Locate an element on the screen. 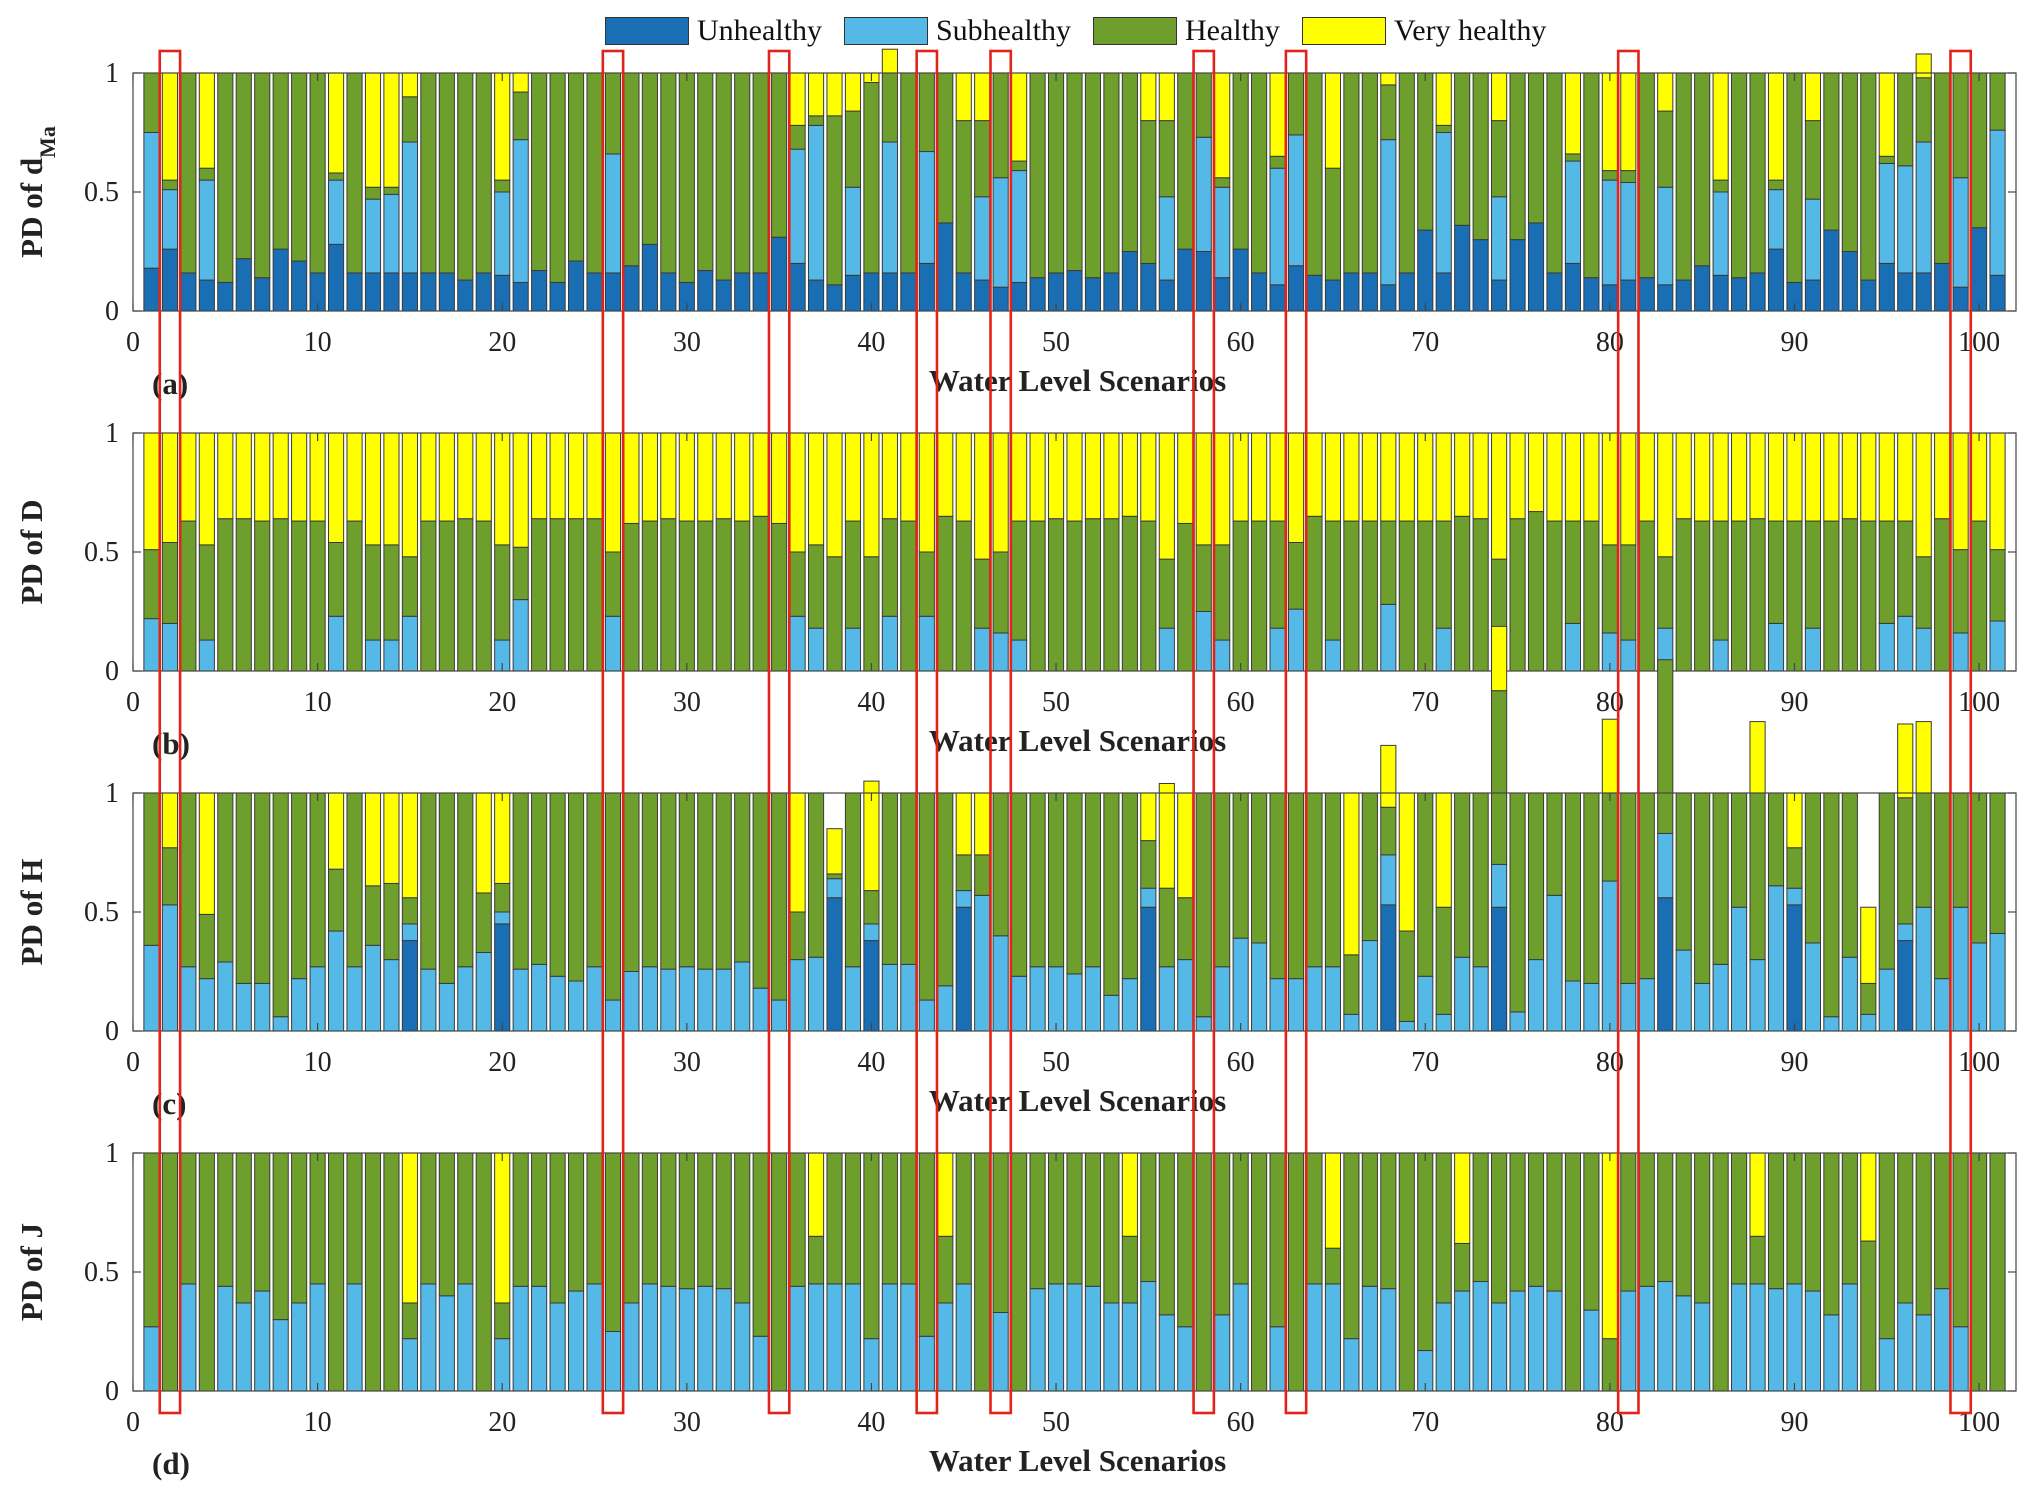  x-tick-label: 10 is located at coordinates (318, 342).